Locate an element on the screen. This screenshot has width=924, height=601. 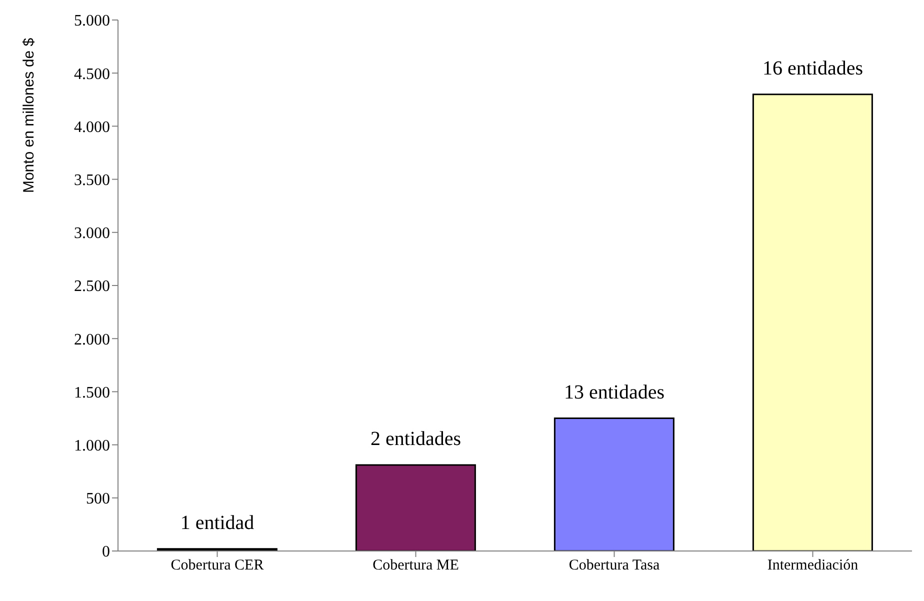
y-tick-label: 0 is located at coordinates (106, 552).